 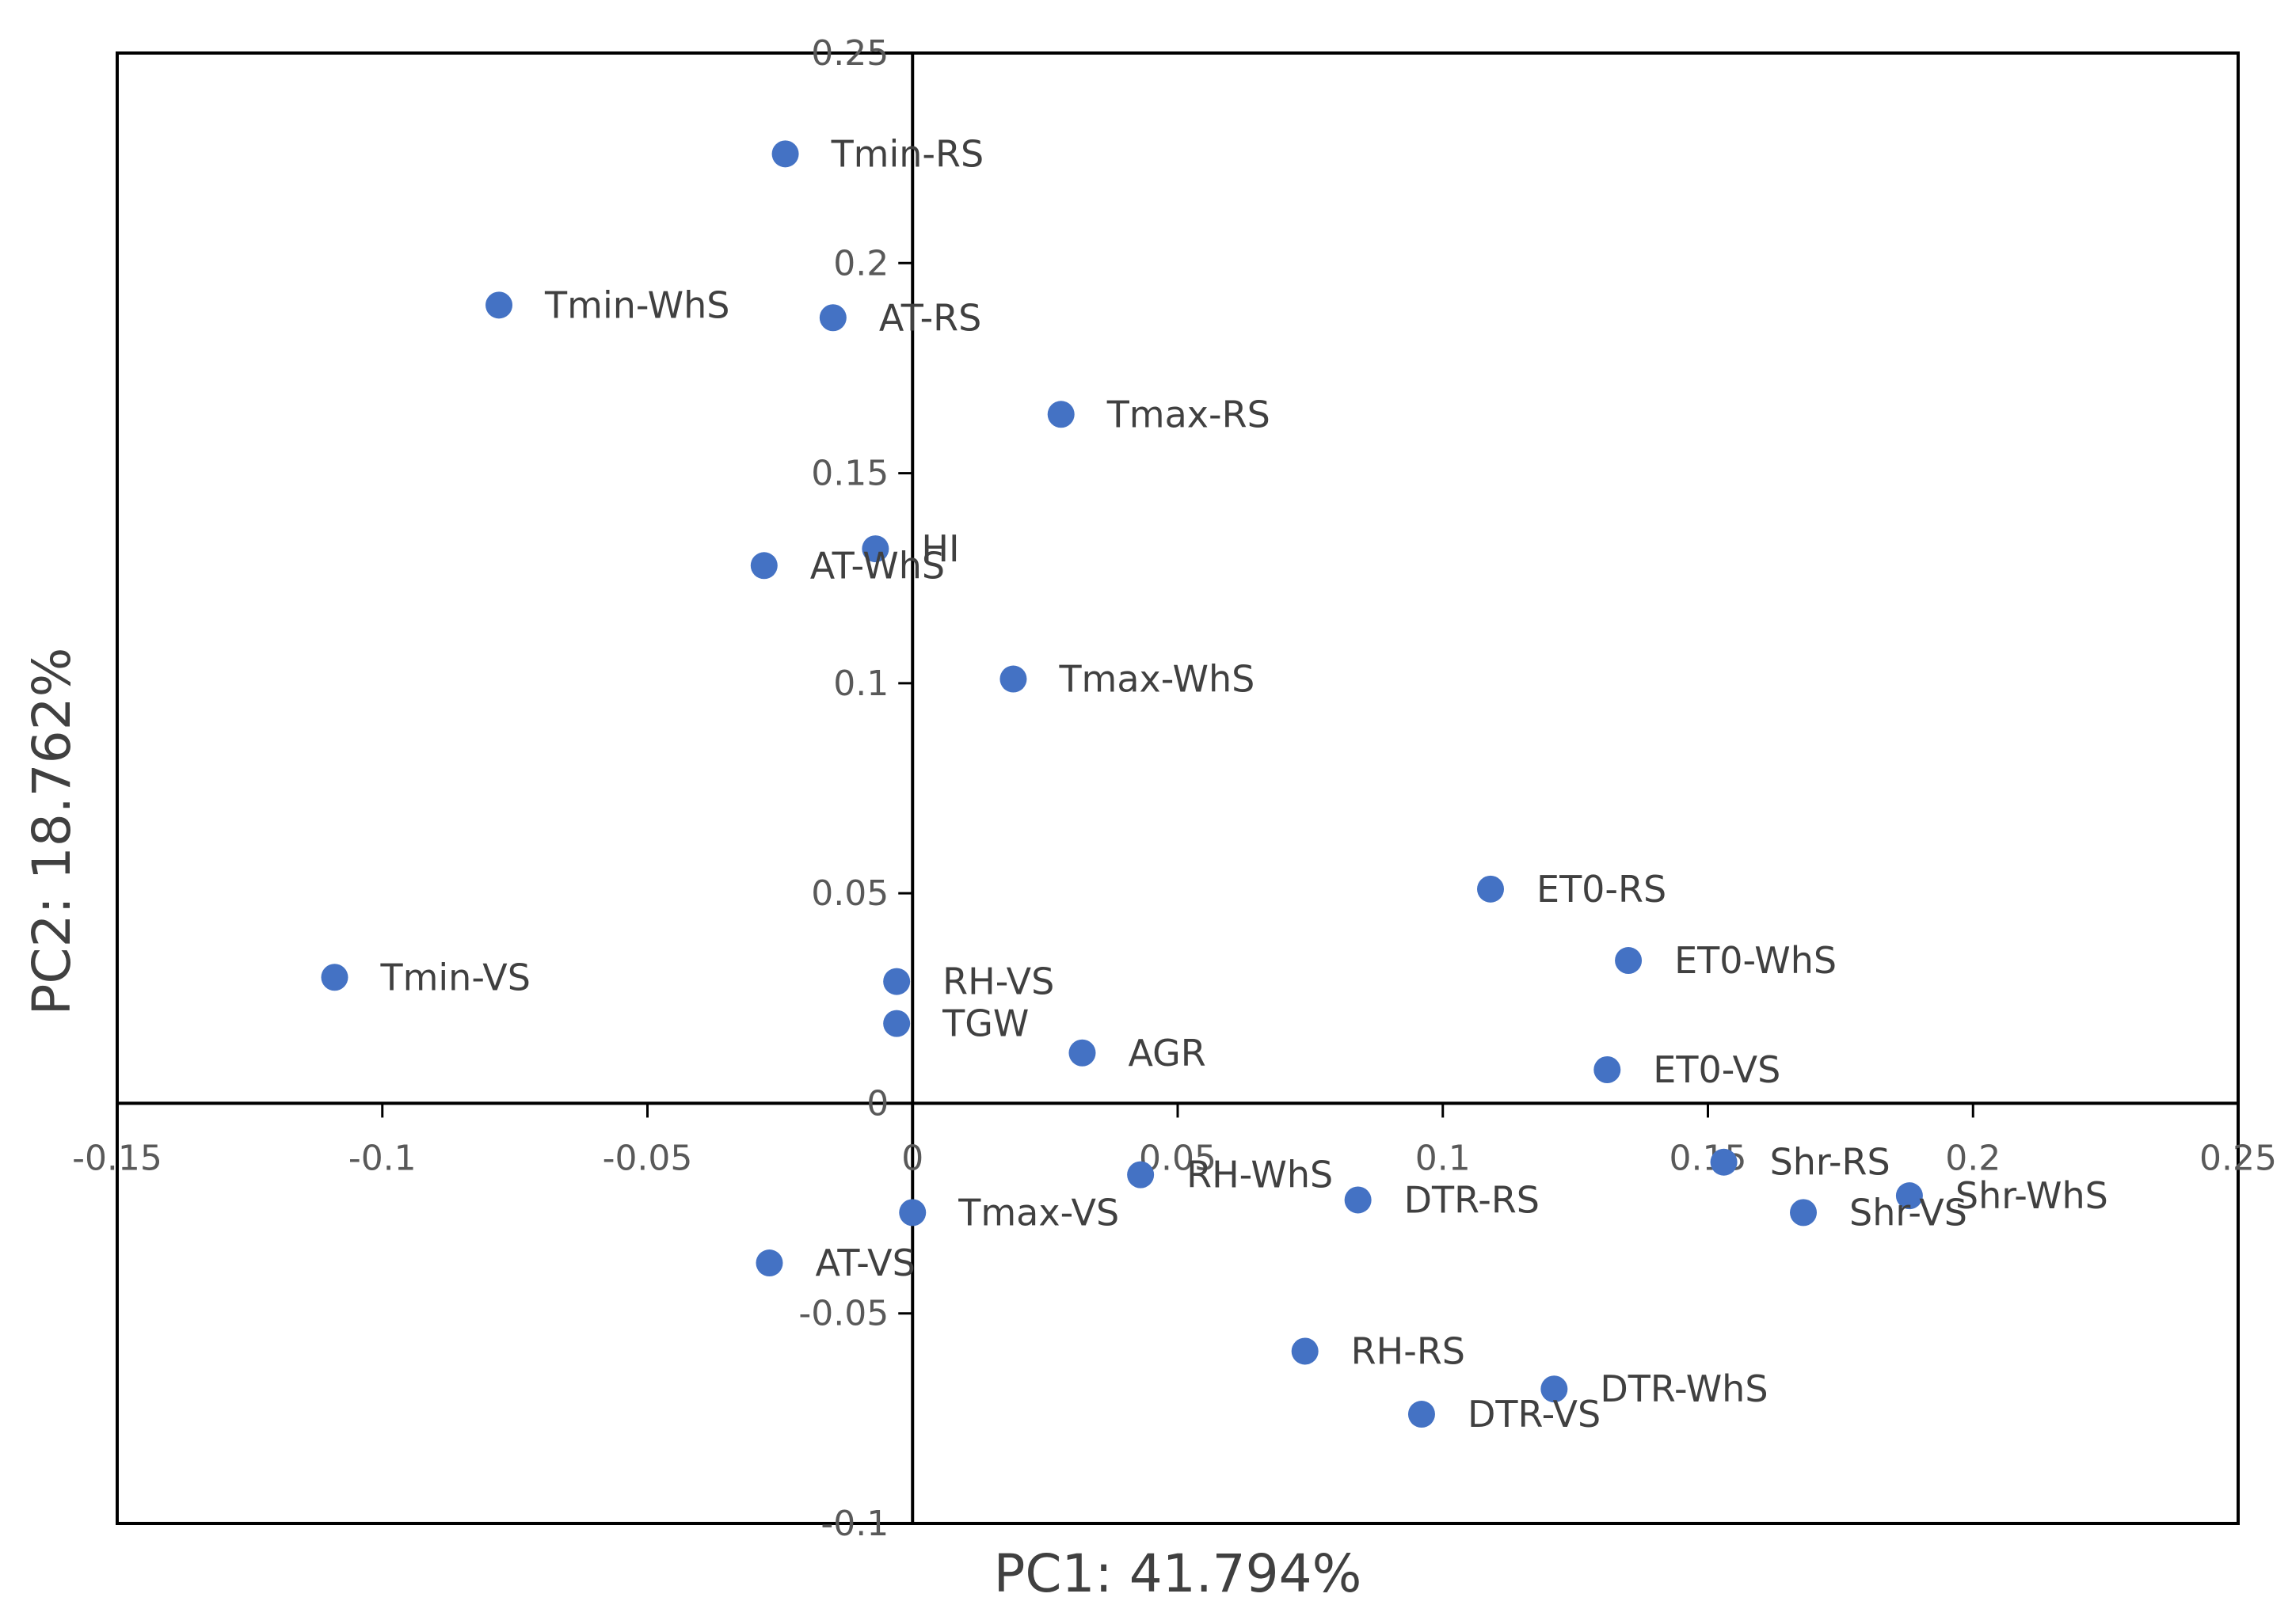 What do you see at coordinates (878, 1103) in the screenshot?
I see `y-tick-label: 0` at bounding box center [878, 1103].